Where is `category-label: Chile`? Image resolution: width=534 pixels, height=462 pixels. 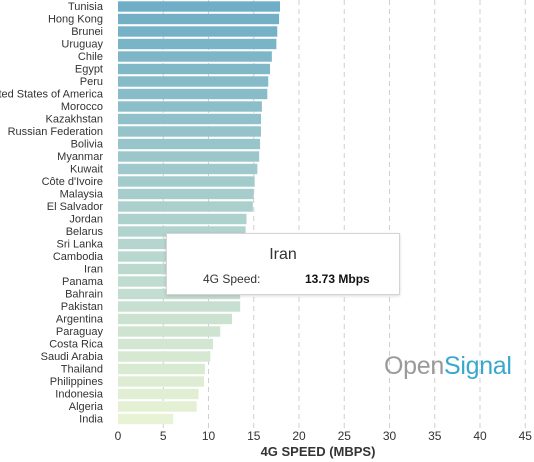
category-label: Chile is located at coordinates (90, 57).